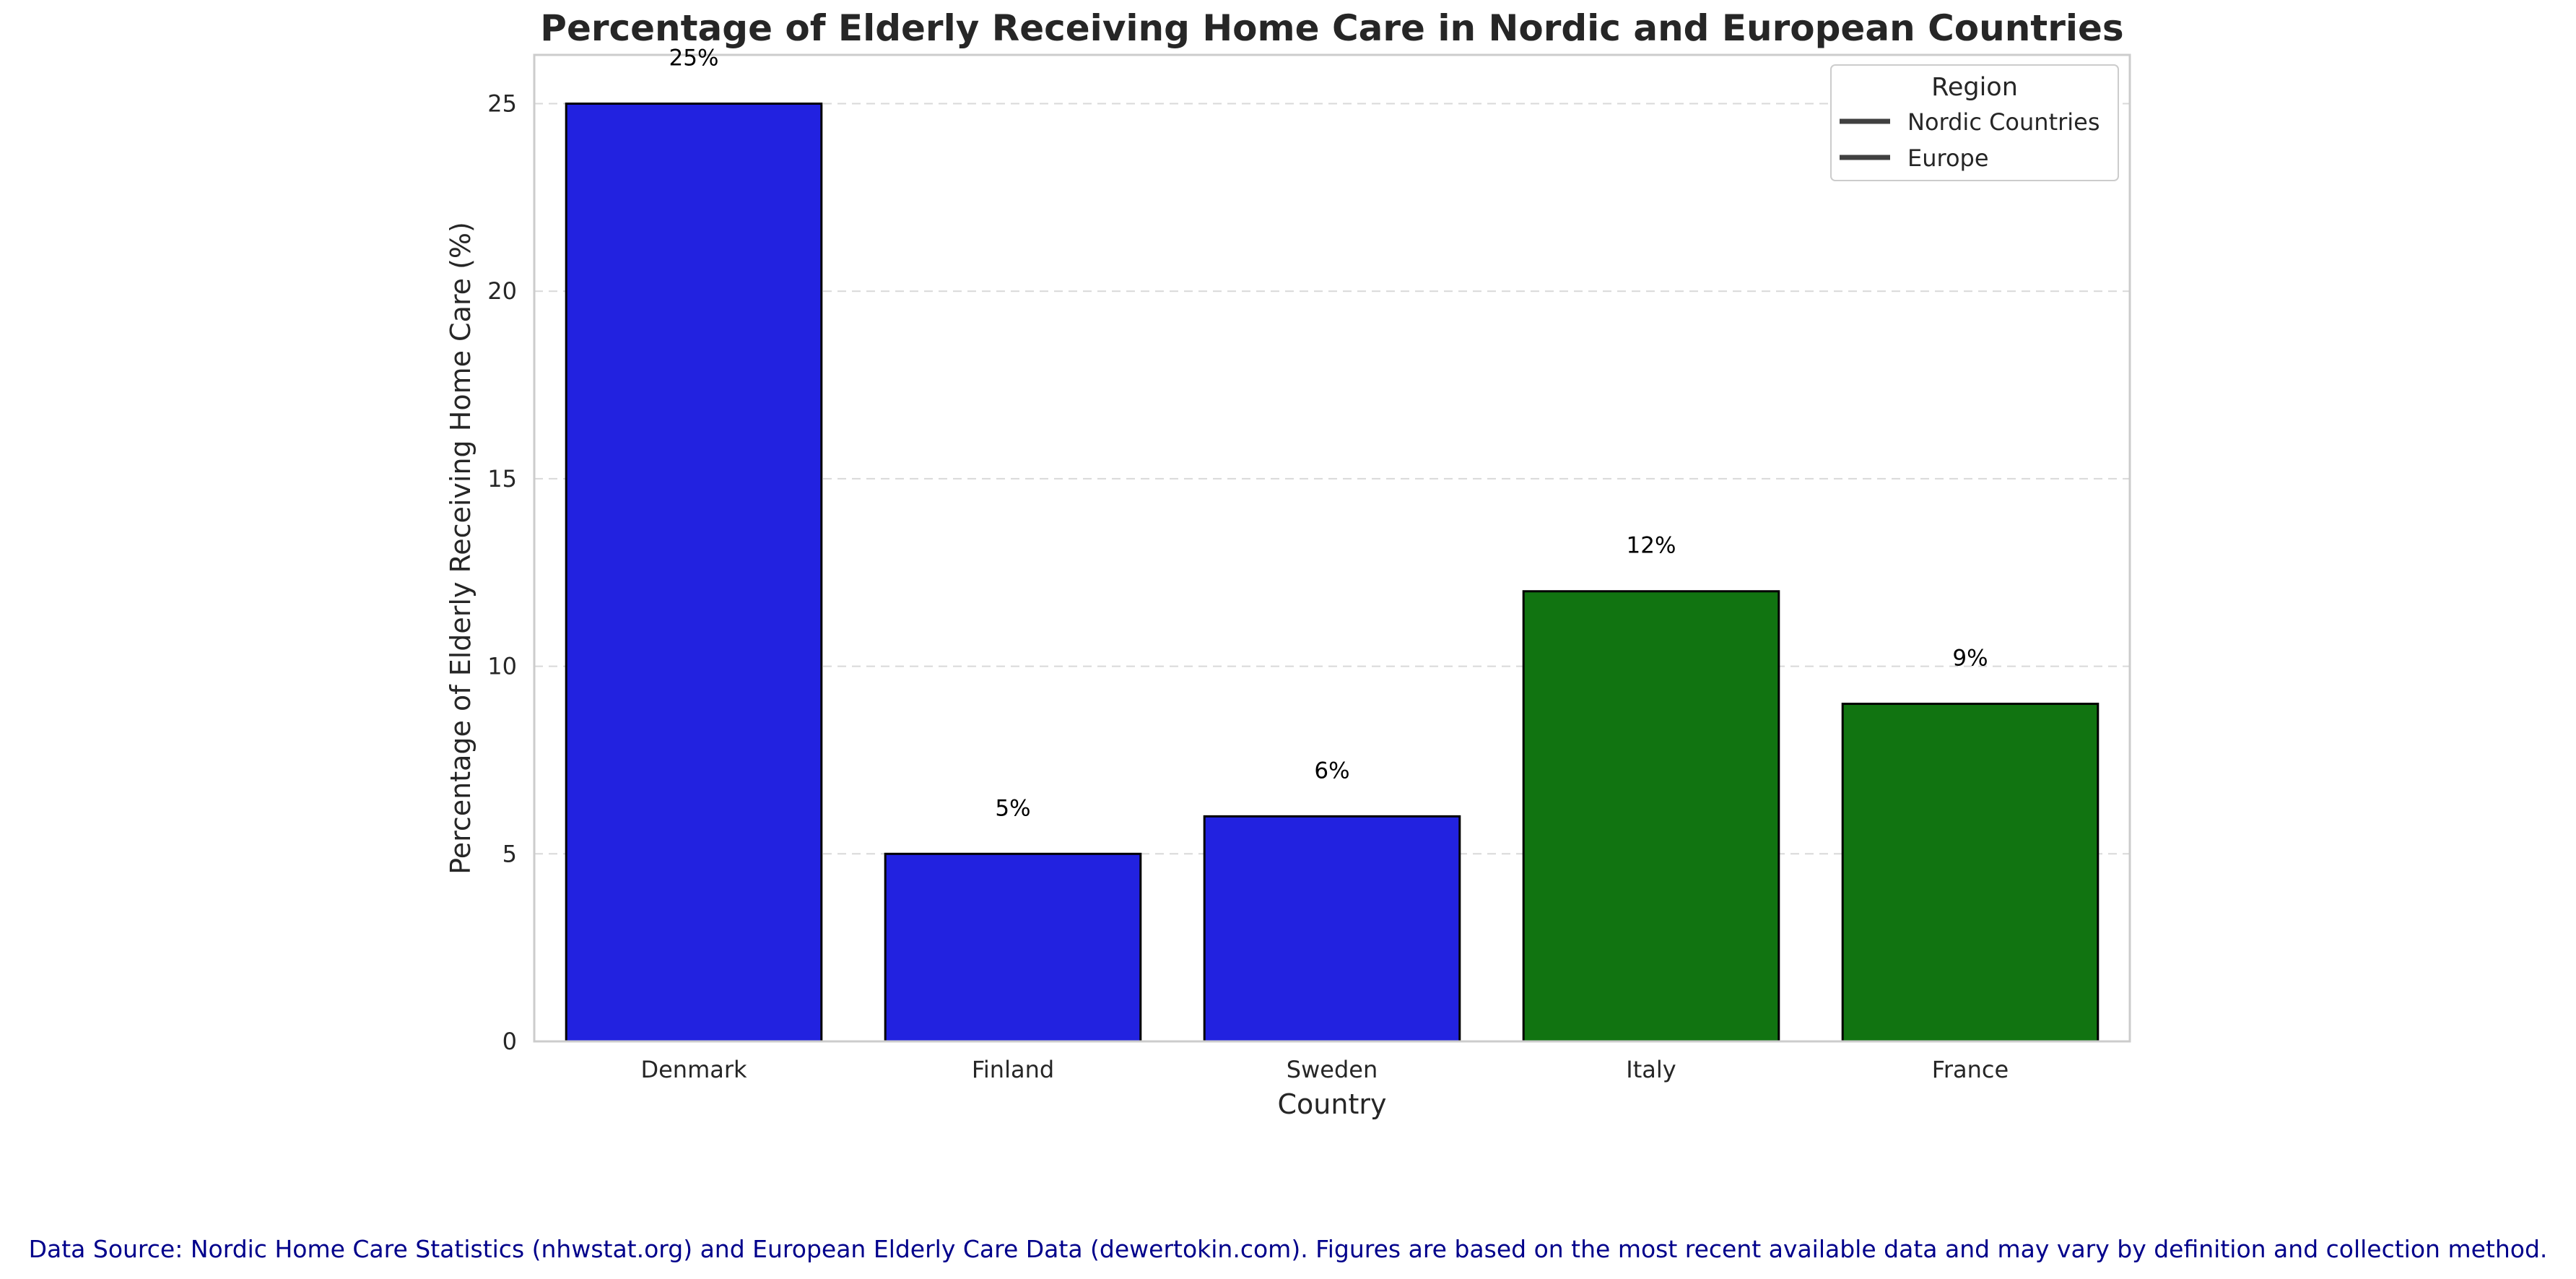  Describe the element at coordinates (1331, 771) in the screenshot. I see `data-label-sweden: 6%` at that location.